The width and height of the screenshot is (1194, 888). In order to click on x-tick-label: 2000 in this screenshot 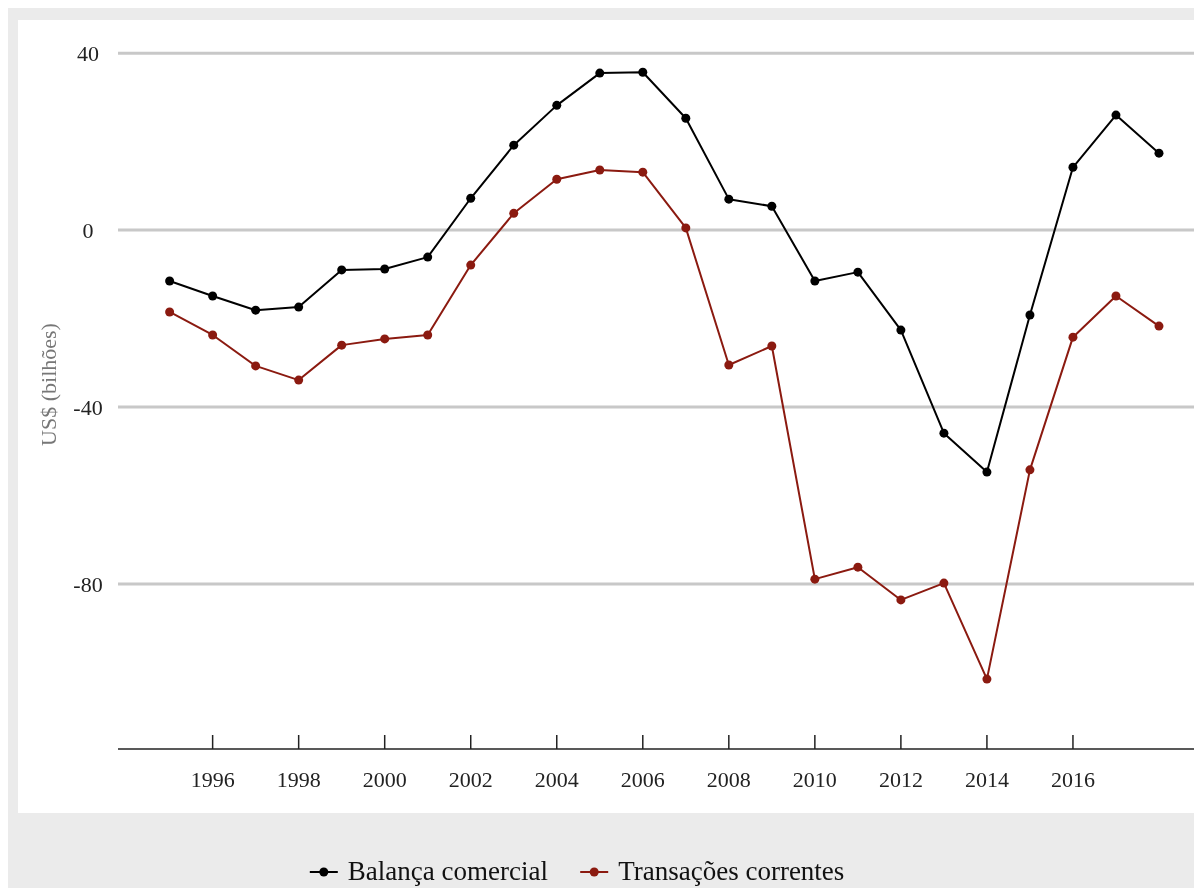, I will do `click(384, 779)`.